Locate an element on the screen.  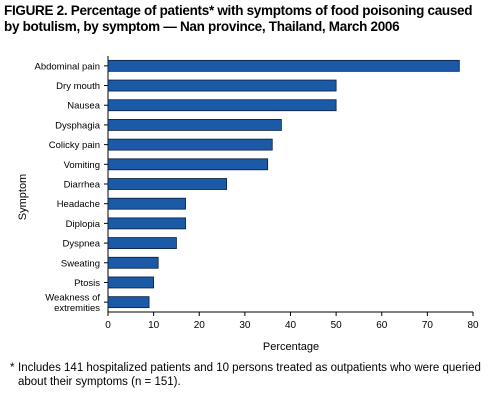
x-tick-label: 70 is located at coordinates (428, 325).